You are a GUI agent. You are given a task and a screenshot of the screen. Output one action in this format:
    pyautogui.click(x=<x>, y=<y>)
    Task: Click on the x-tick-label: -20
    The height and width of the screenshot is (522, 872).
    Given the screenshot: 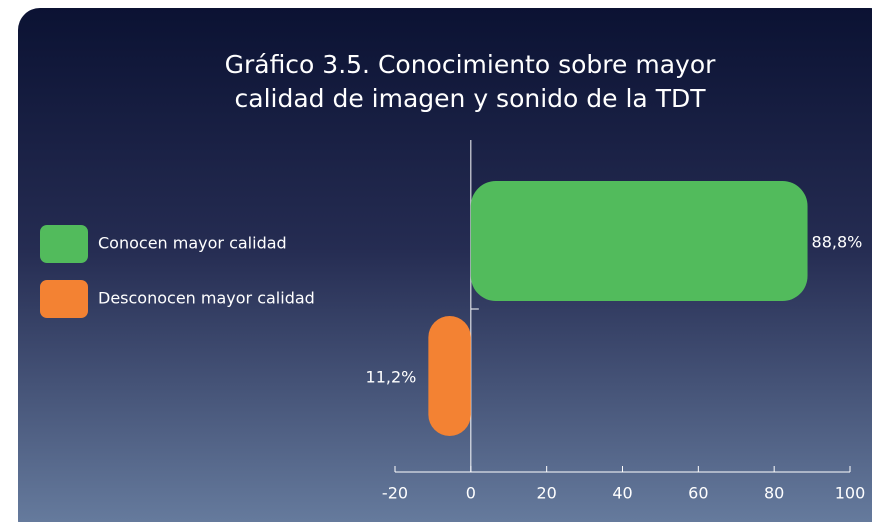 What is the action you would take?
    pyautogui.click(x=395, y=493)
    